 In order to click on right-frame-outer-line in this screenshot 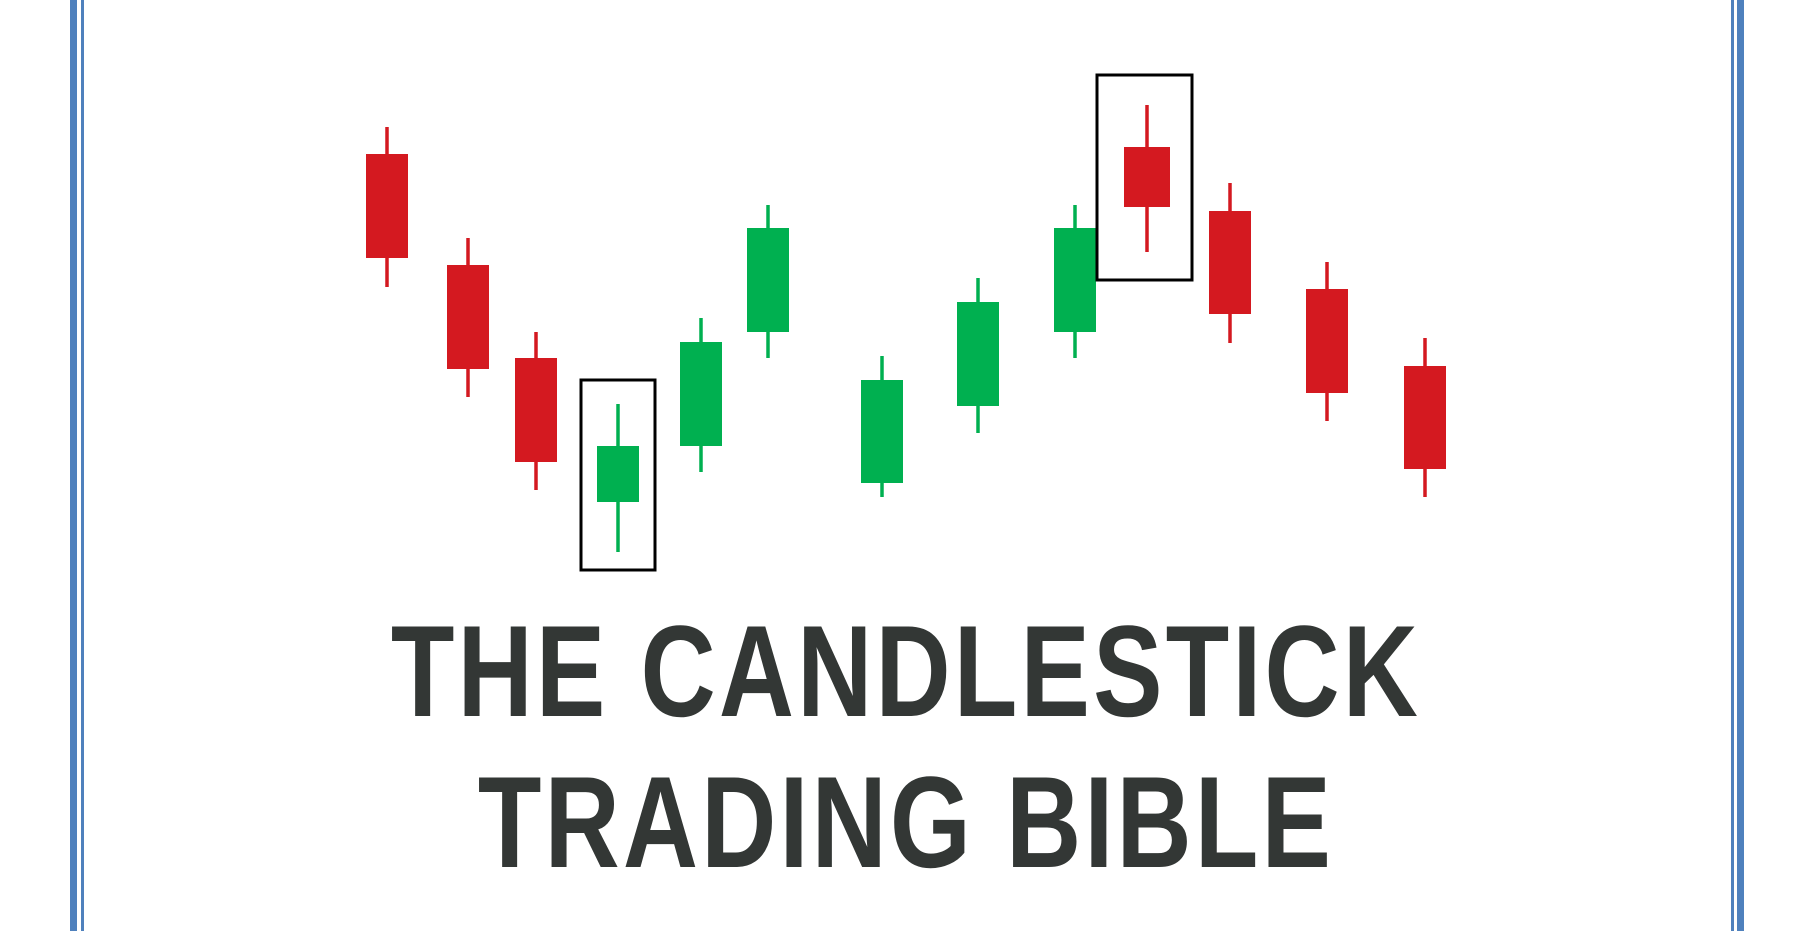, I will do `click(1740, 465)`.